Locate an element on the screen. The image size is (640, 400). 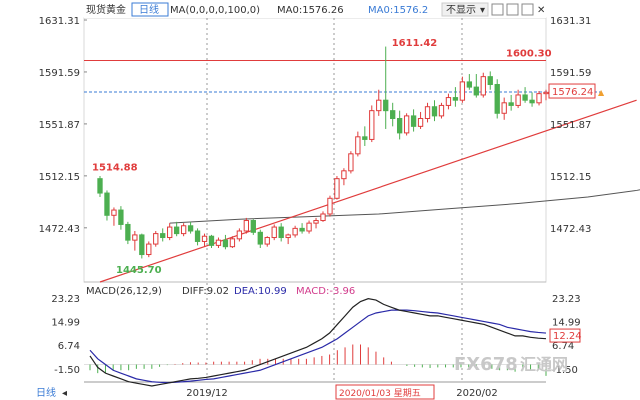
macd-current-box is located at coordinates (565, 335).